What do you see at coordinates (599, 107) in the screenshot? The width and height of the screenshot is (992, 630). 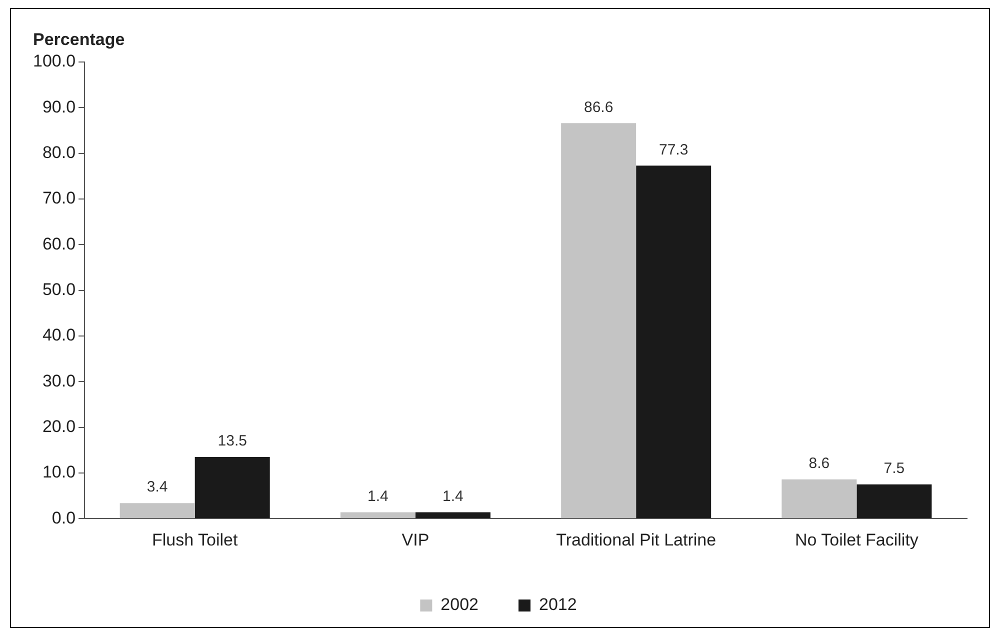 I see `data-label: 86.6` at bounding box center [599, 107].